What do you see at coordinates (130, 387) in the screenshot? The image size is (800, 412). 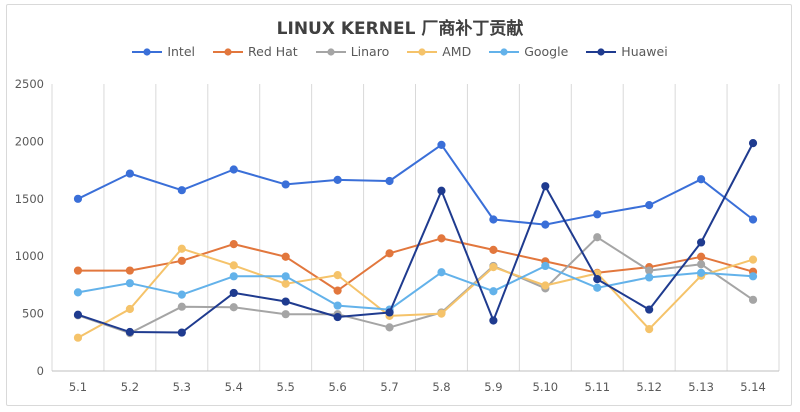 I see `x-tick-label: 5.2` at bounding box center [130, 387].